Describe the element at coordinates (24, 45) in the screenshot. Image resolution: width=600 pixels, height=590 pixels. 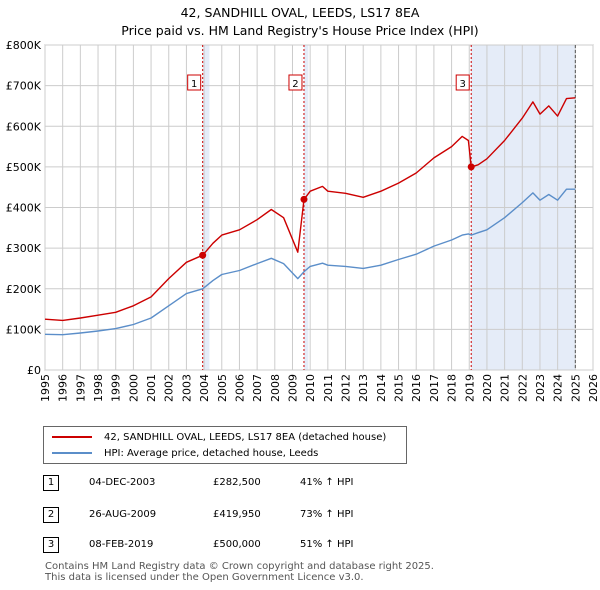
I see `y-tick-label: £800K` at that location.